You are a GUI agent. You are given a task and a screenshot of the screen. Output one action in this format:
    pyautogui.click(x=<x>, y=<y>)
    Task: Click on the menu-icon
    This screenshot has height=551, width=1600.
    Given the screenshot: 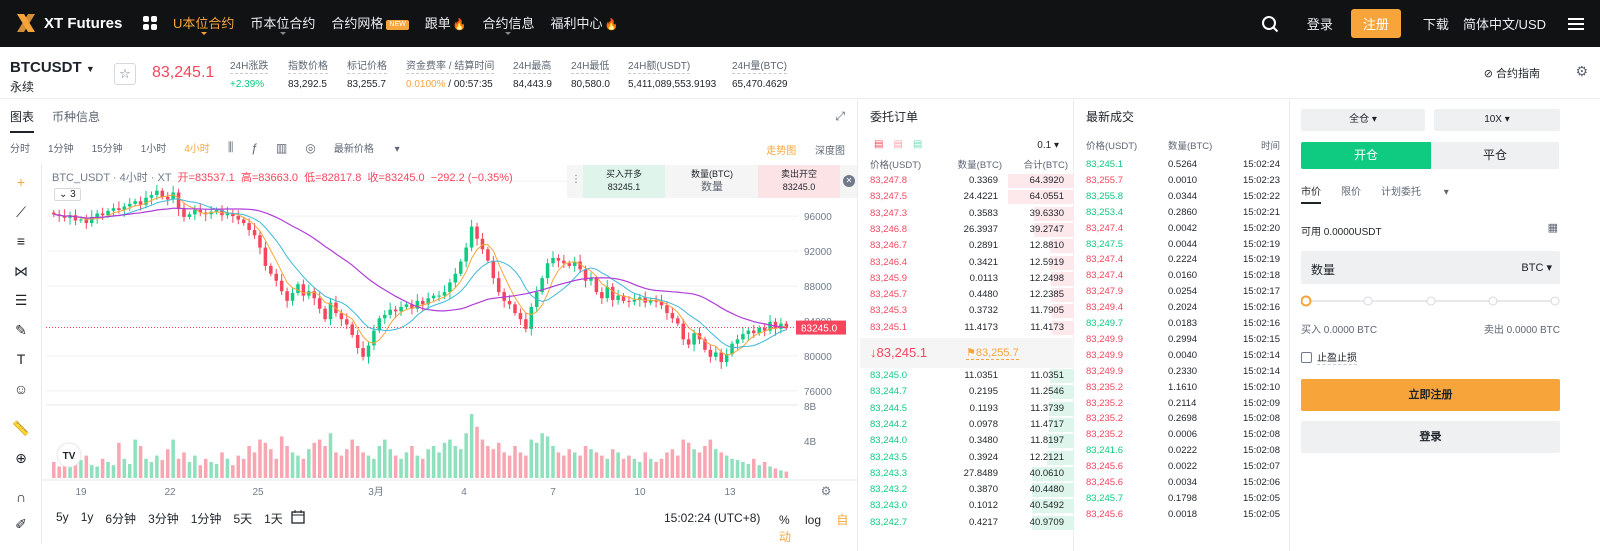 What is the action you would take?
    pyautogui.click(x=1576, y=24)
    